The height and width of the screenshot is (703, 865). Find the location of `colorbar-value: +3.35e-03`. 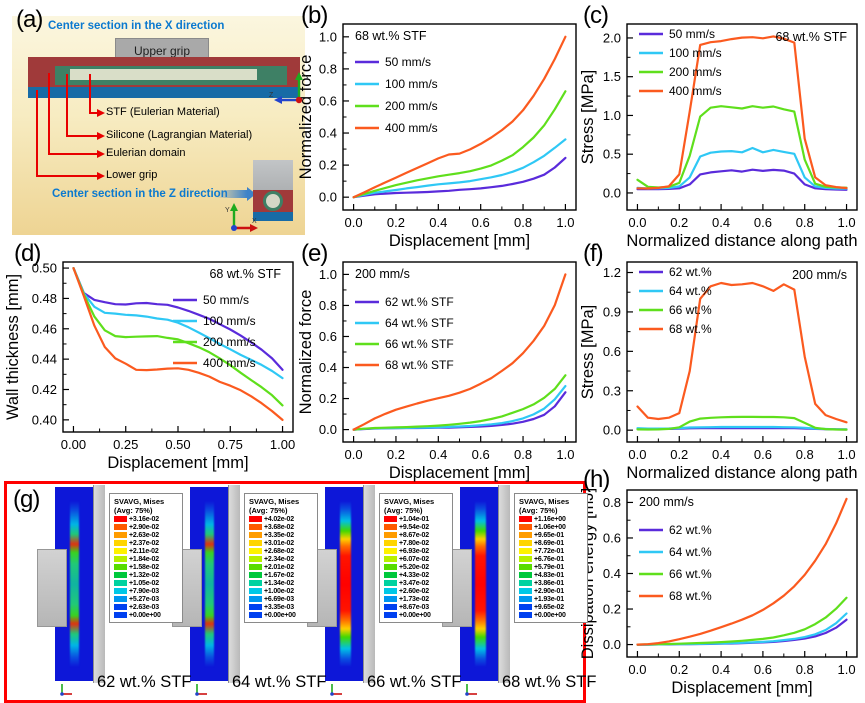

colorbar-value: +3.35e-03 is located at coordinates (279, 607).